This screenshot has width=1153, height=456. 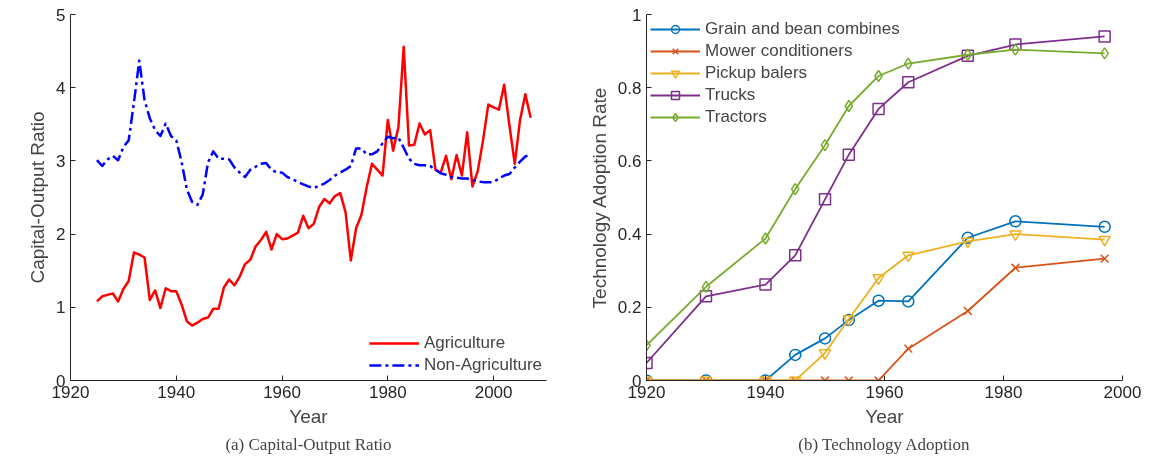 What do you see at coordinates (464, 343) in the screenshot?
I see `legend-label: Agriculture` at bounding box center [464, 343].